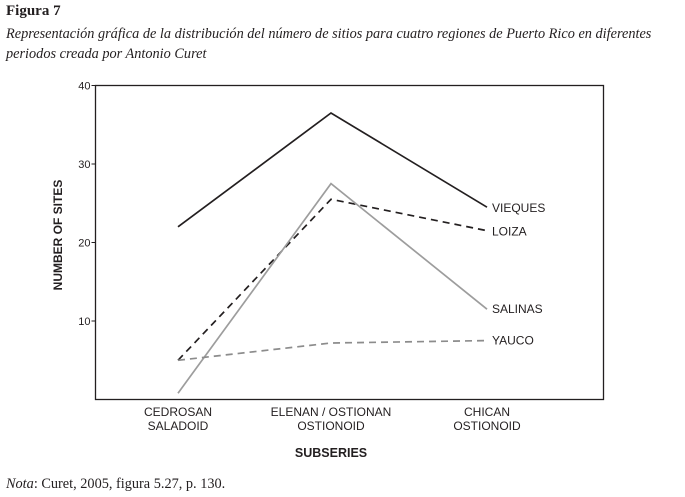 The image size is (685, 497). I want to click on series-label-vieques: VIEQUES, so click(518, 208).